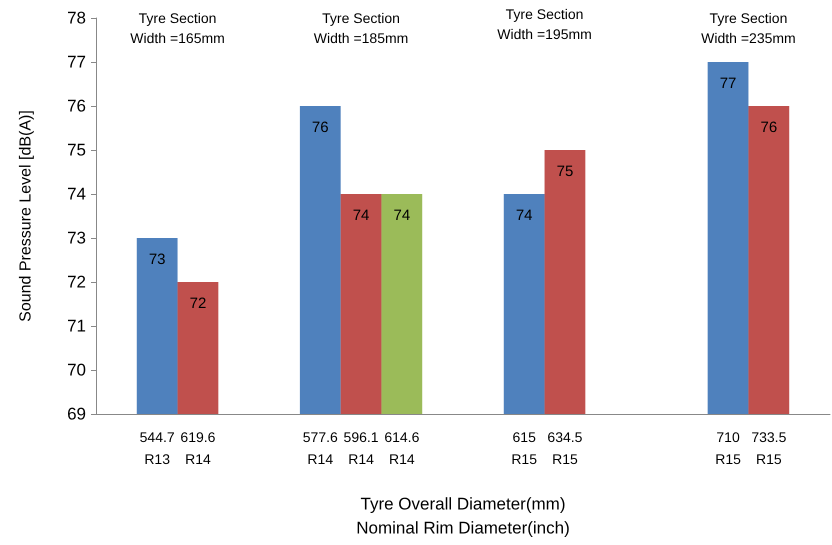 Image resolution: width=832 pixels, height=545 pixels. Describe the element at coordinates (76, 326) in the screenshot. I see `y-tick-label: 71` at that location.